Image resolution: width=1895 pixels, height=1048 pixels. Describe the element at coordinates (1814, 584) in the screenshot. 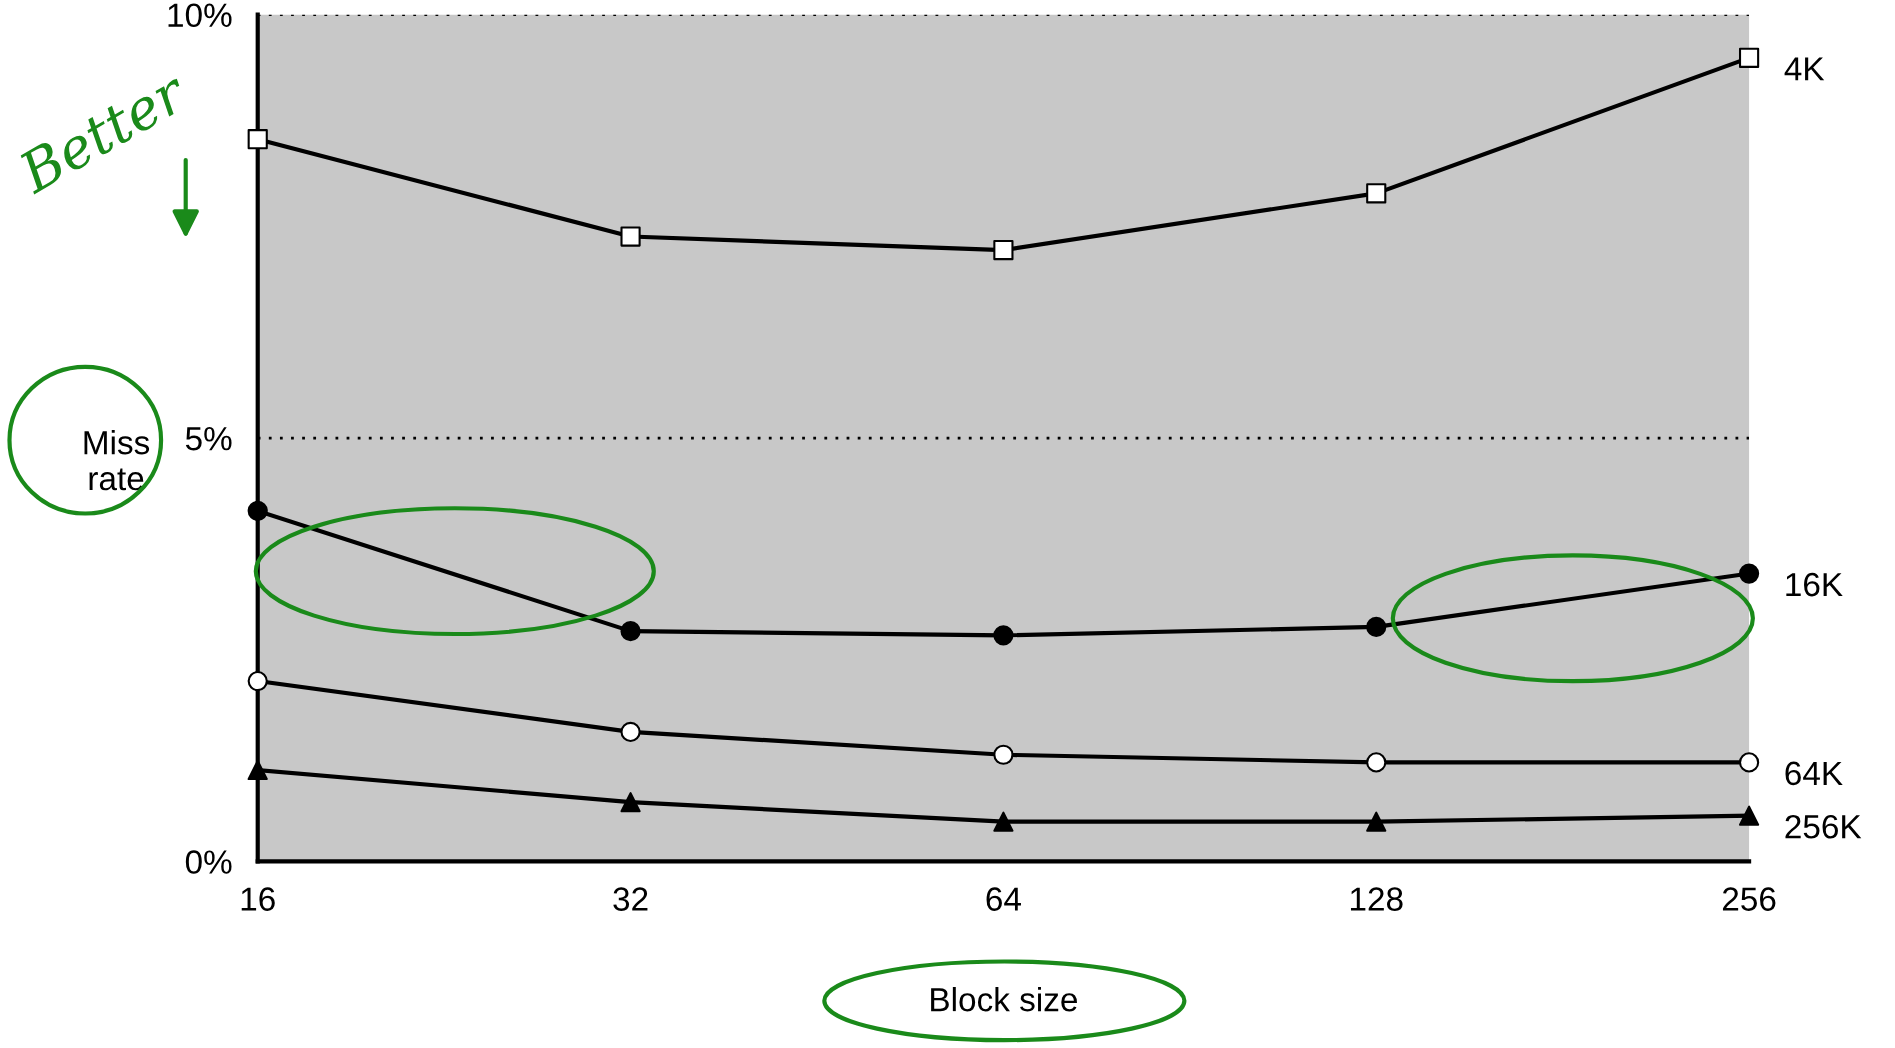

I see `series-label: 16K` at that location.